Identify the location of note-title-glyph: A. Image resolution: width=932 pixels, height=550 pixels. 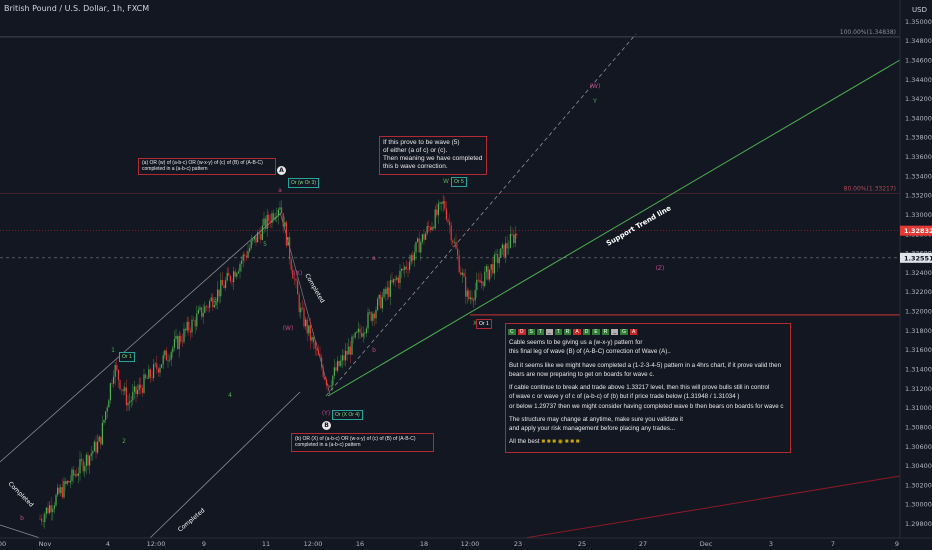
(634, 332).